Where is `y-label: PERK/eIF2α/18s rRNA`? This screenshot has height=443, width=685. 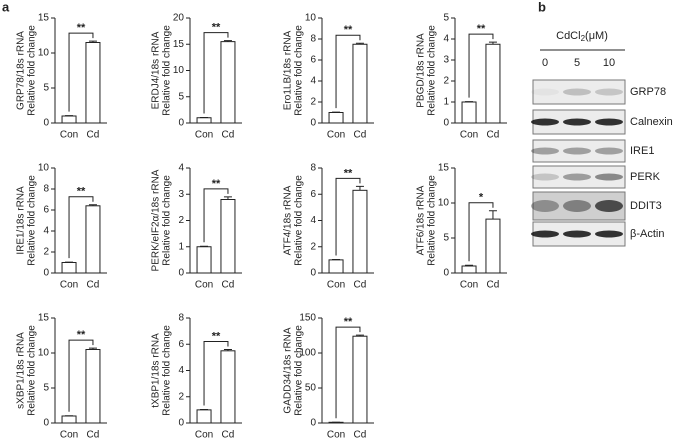 y-label: PERK/eIF2α/18s rRNA is located at coordinates (156, 220).